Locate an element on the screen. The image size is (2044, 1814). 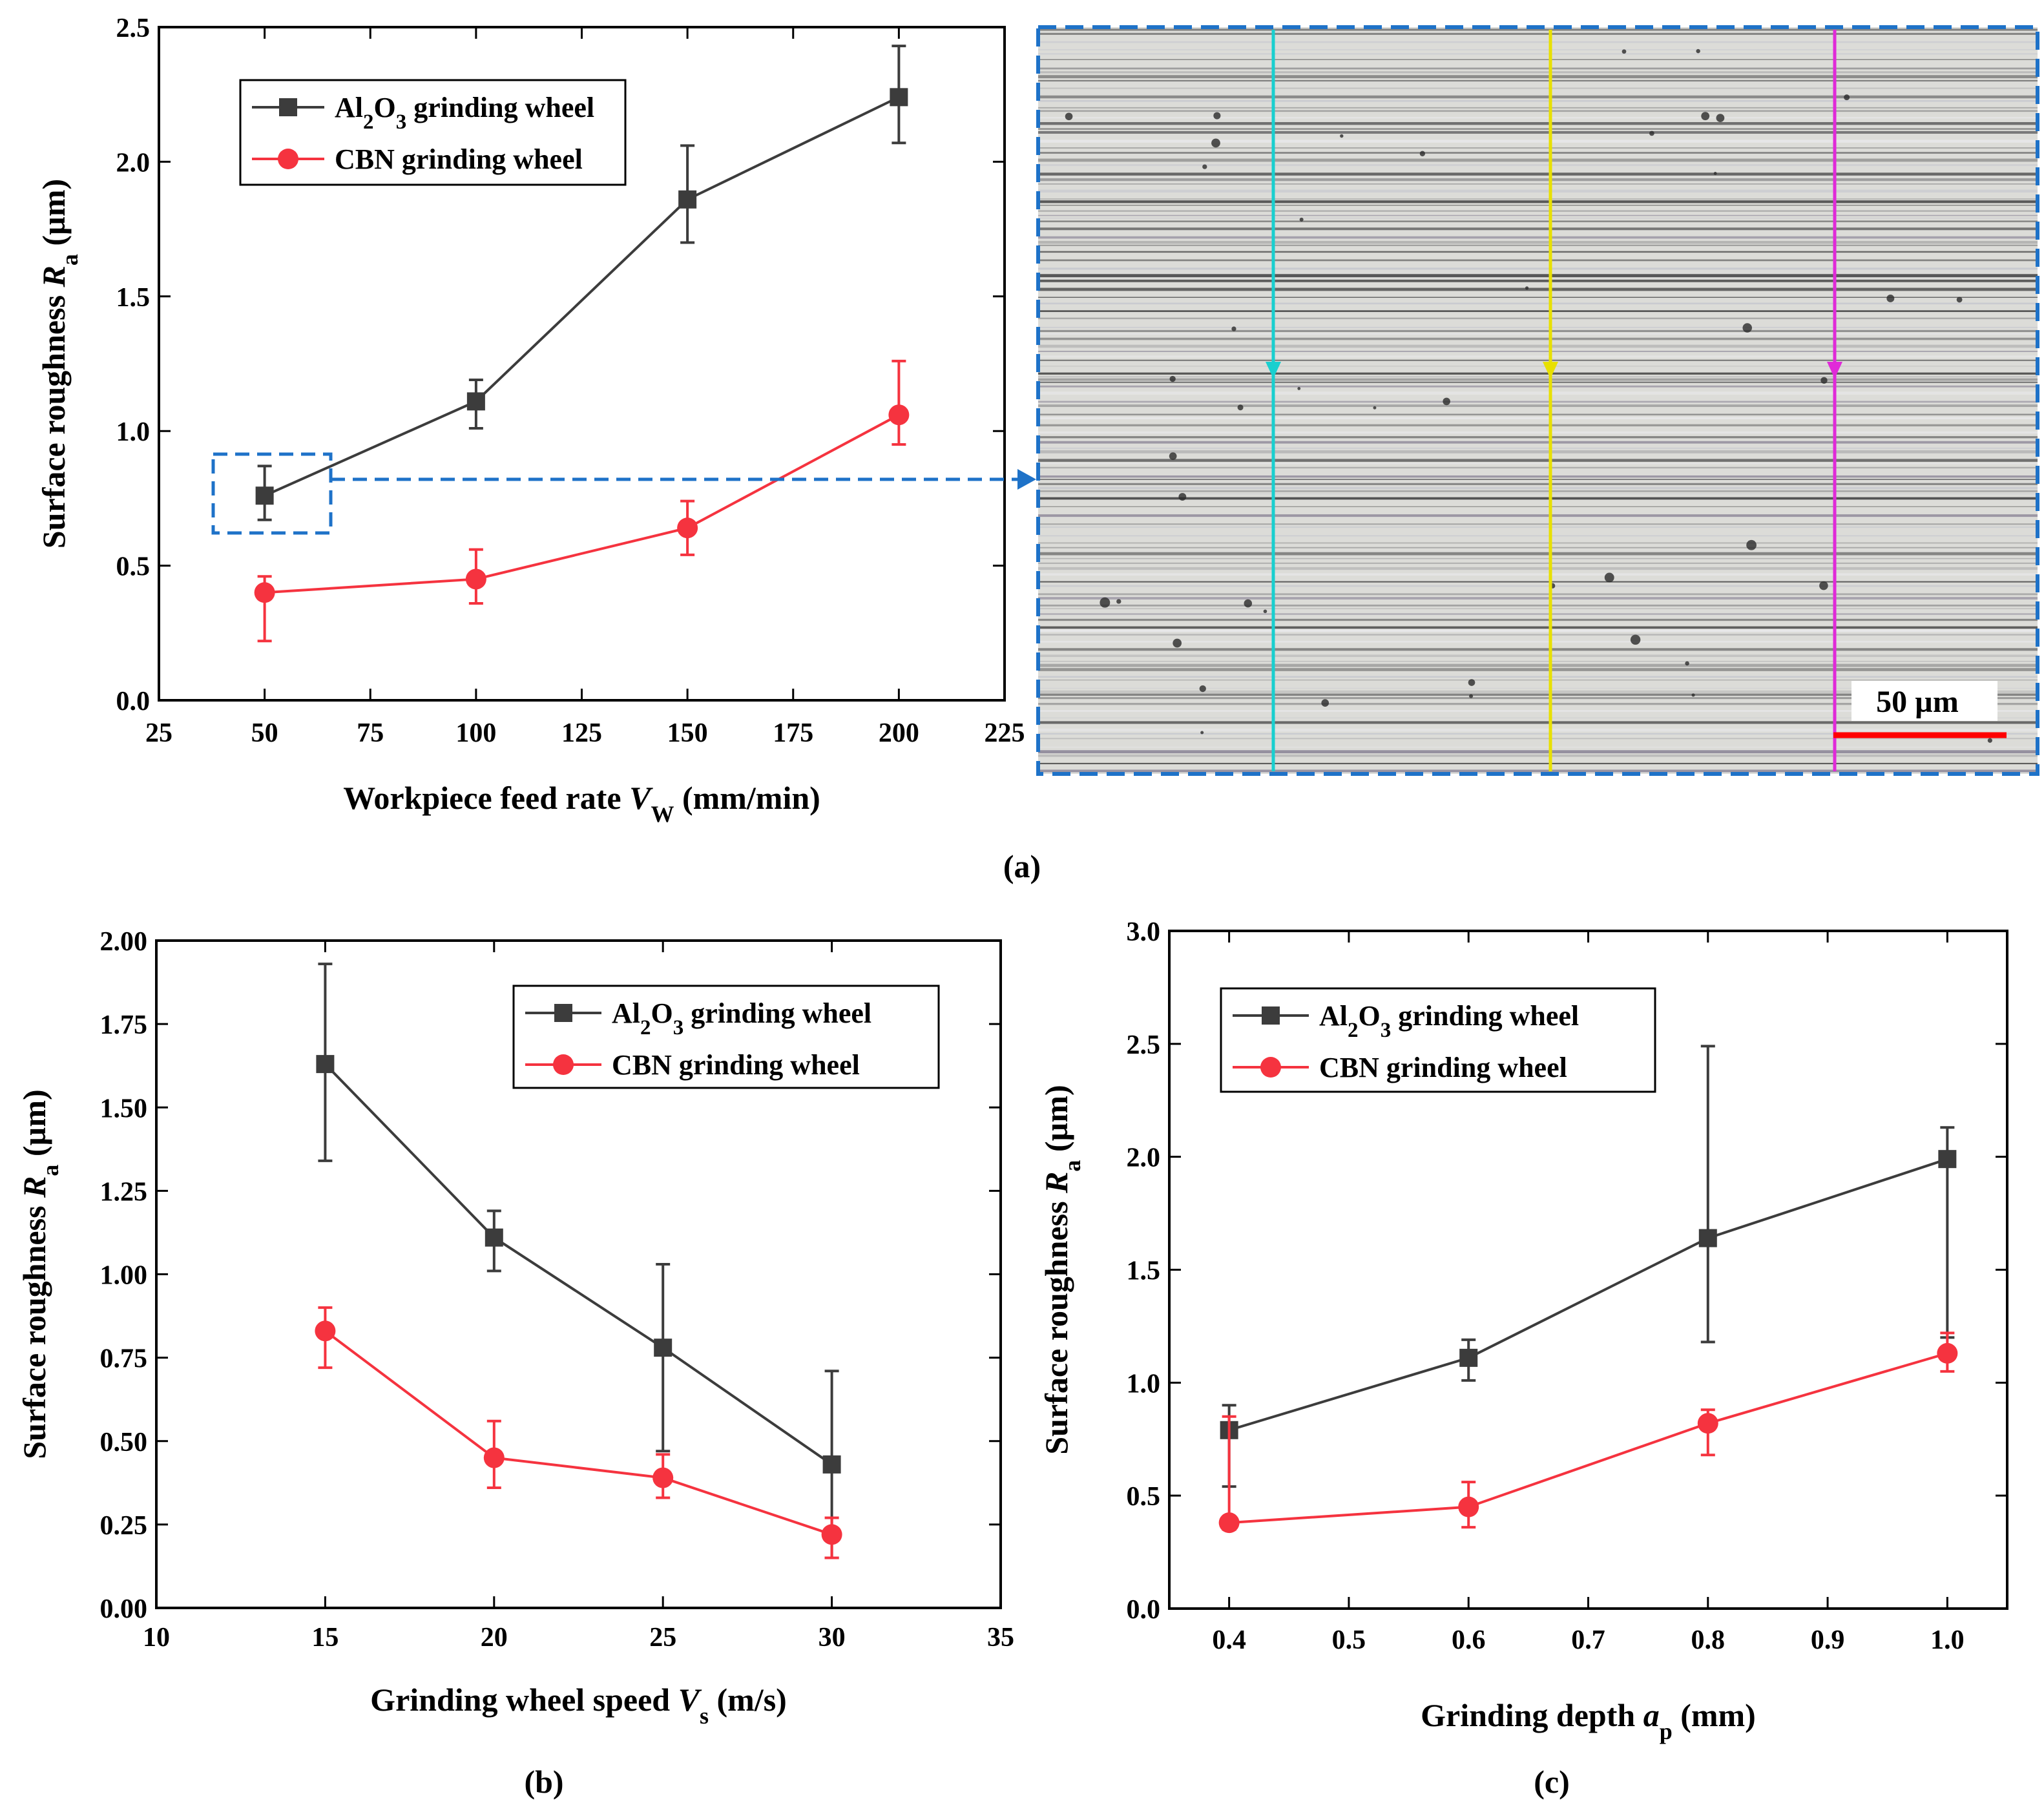
x-tick-label: 75 is located at coordinates (370, 733).